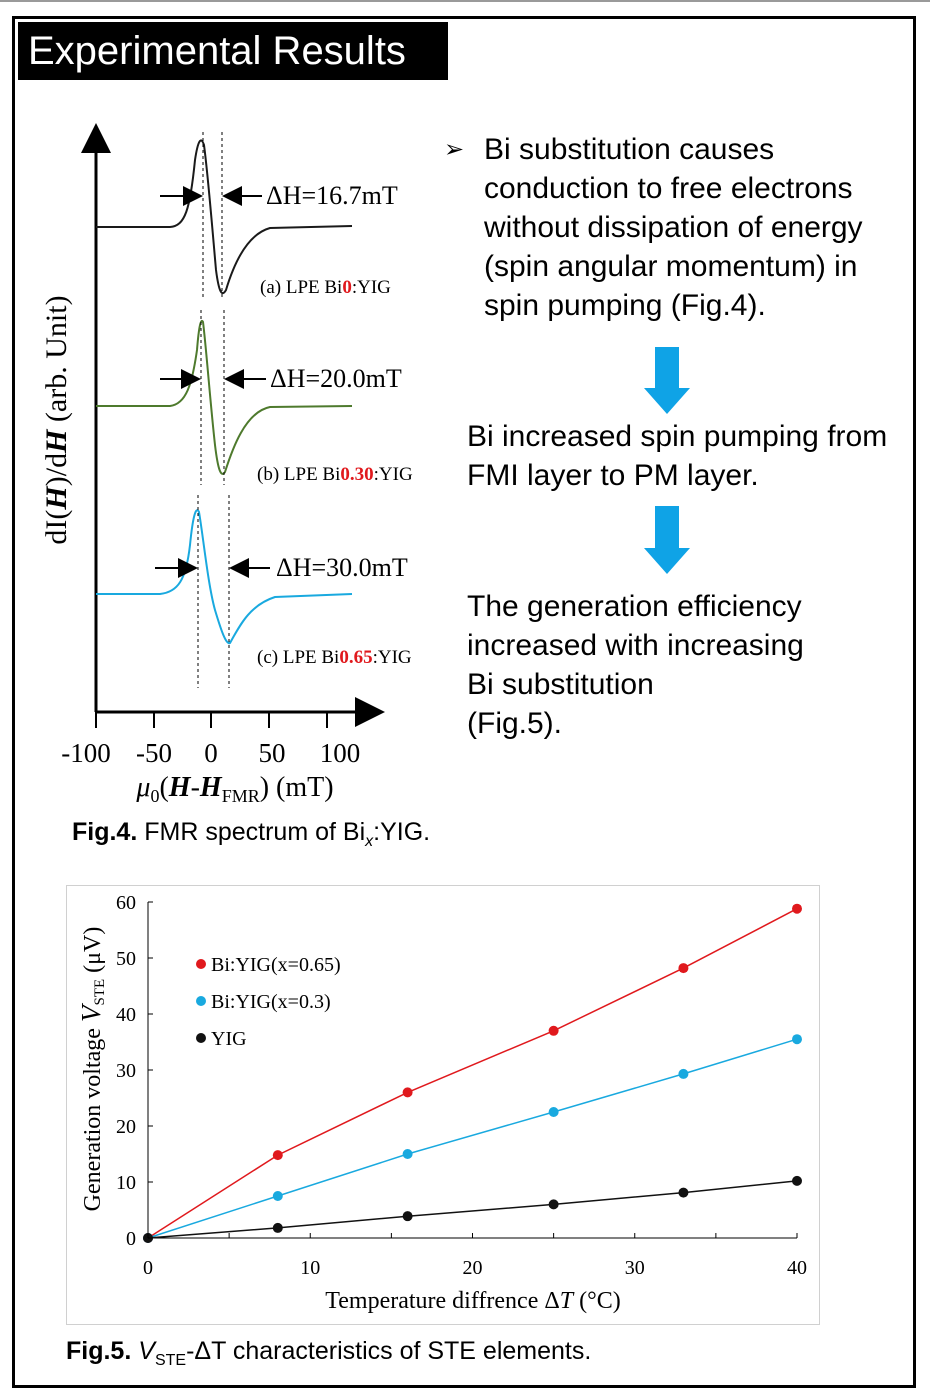 Image resolution: width=930 pixels, height=1396 pixels. I want to click on statement-line: Bi substitution, so click(560, 684).